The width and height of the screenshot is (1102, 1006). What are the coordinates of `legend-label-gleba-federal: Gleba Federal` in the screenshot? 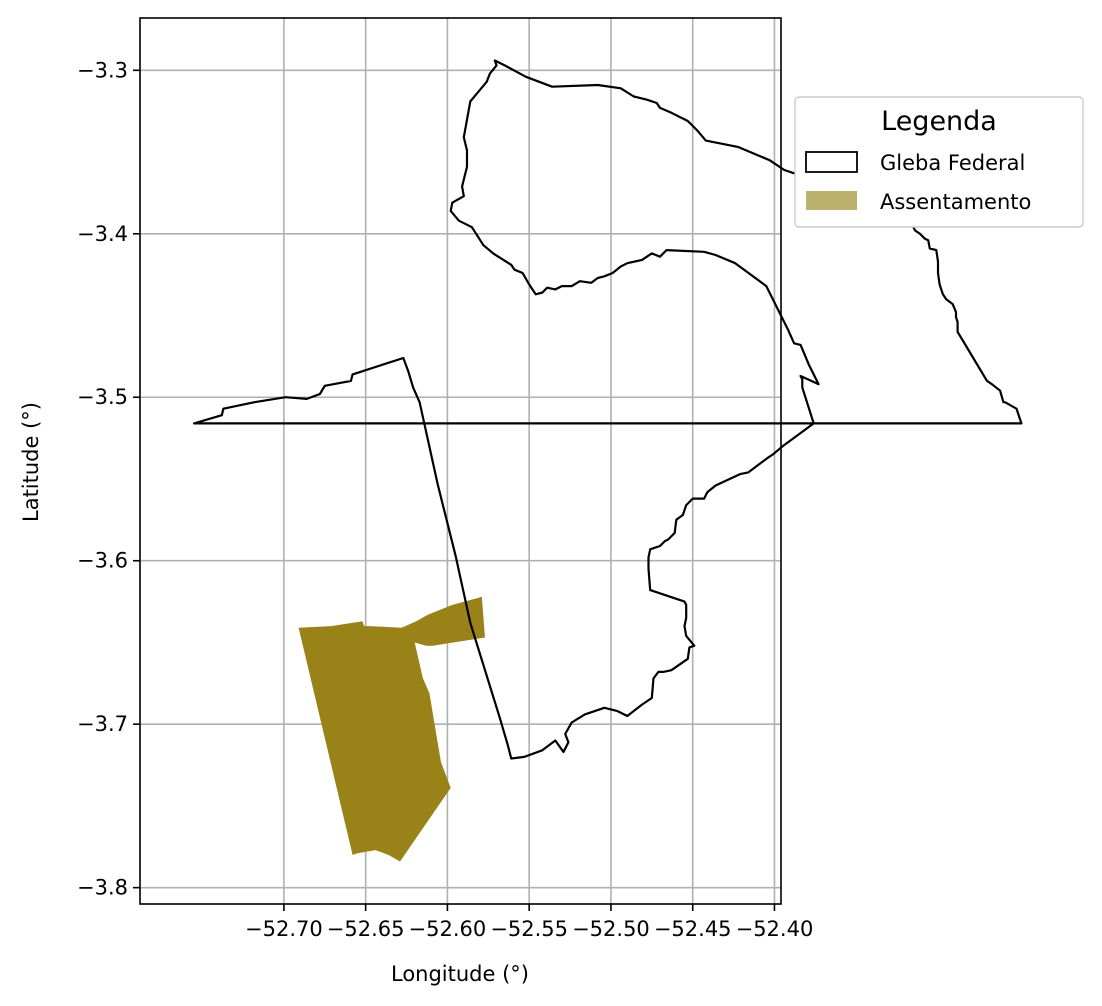 It's located at (952, 163).